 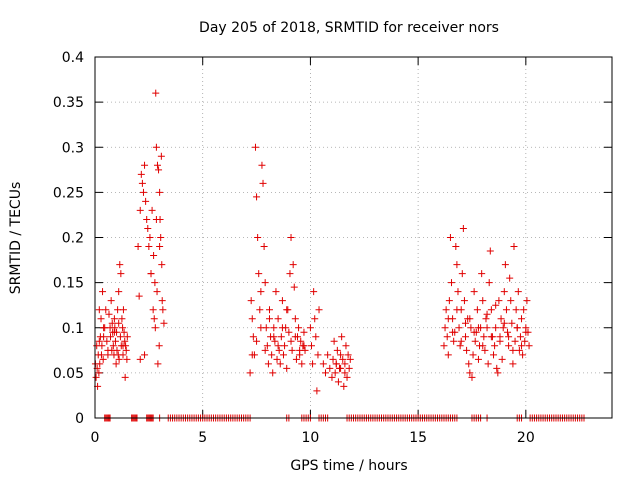 What do you see at coordinates (73, 239) in the screenshot?
I see `y-tick-label: 0.2` at bounding box center [73, 239].